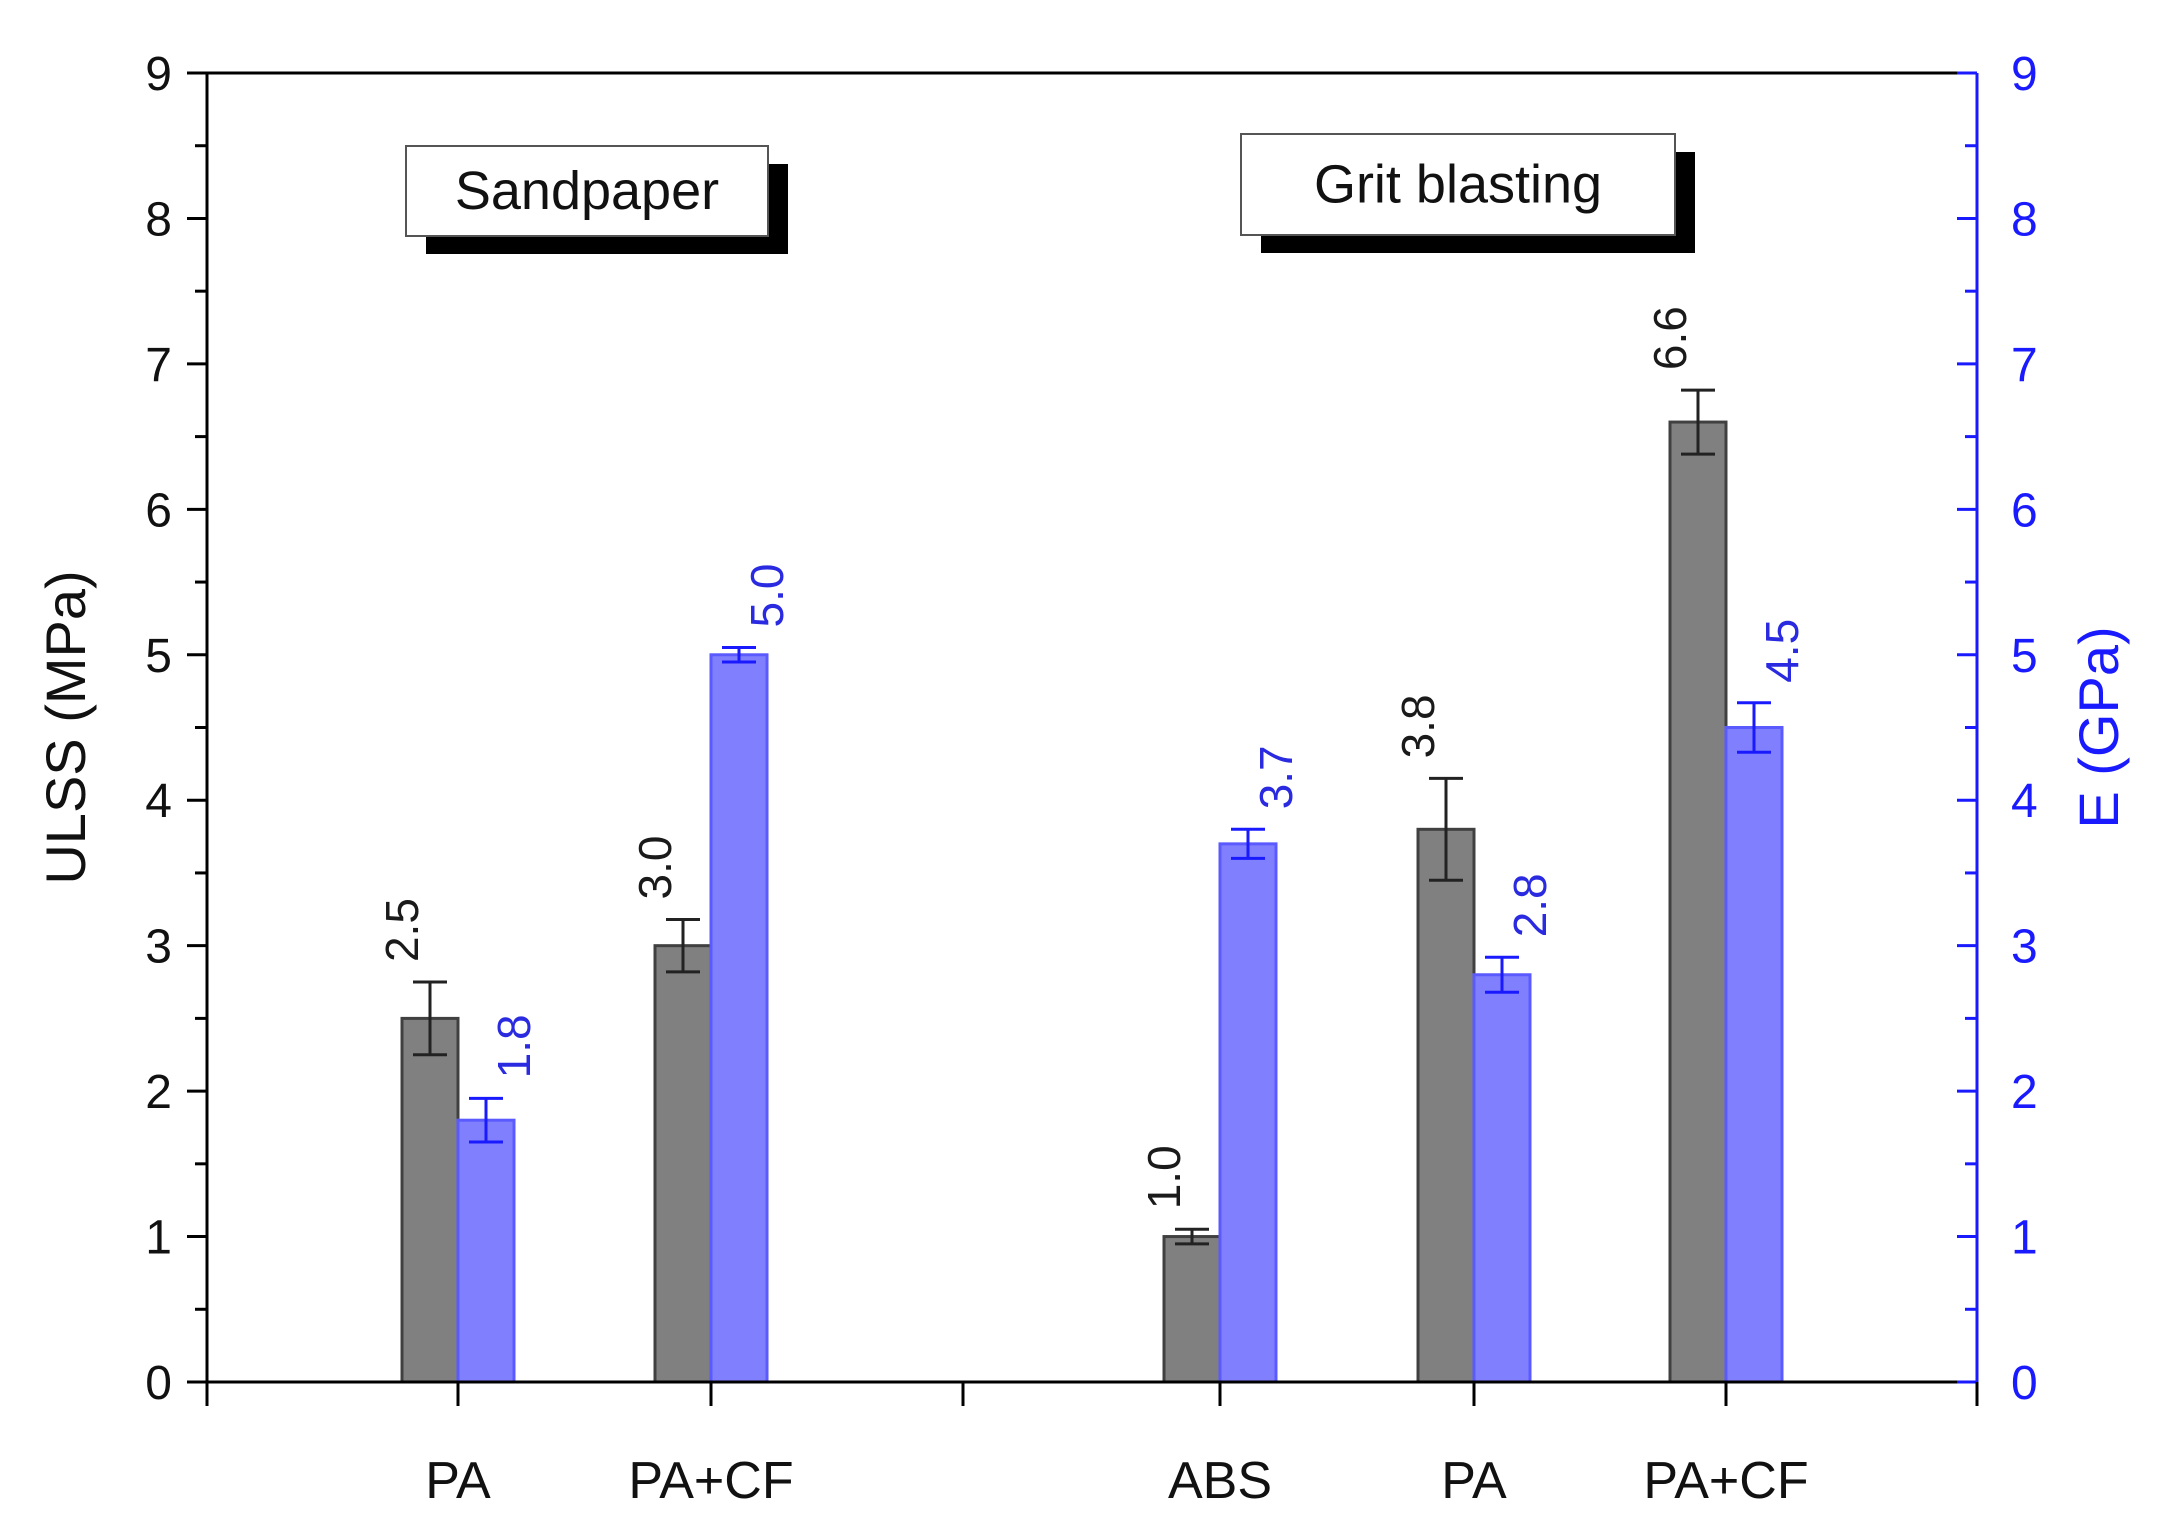 The height and width of the screenshot is (1523, 2162). What do you see at coordinates (2024, 1092) in the screenshot?
I see `y-tick-label-right-2: 2` at bounding box center [2024, 1092].